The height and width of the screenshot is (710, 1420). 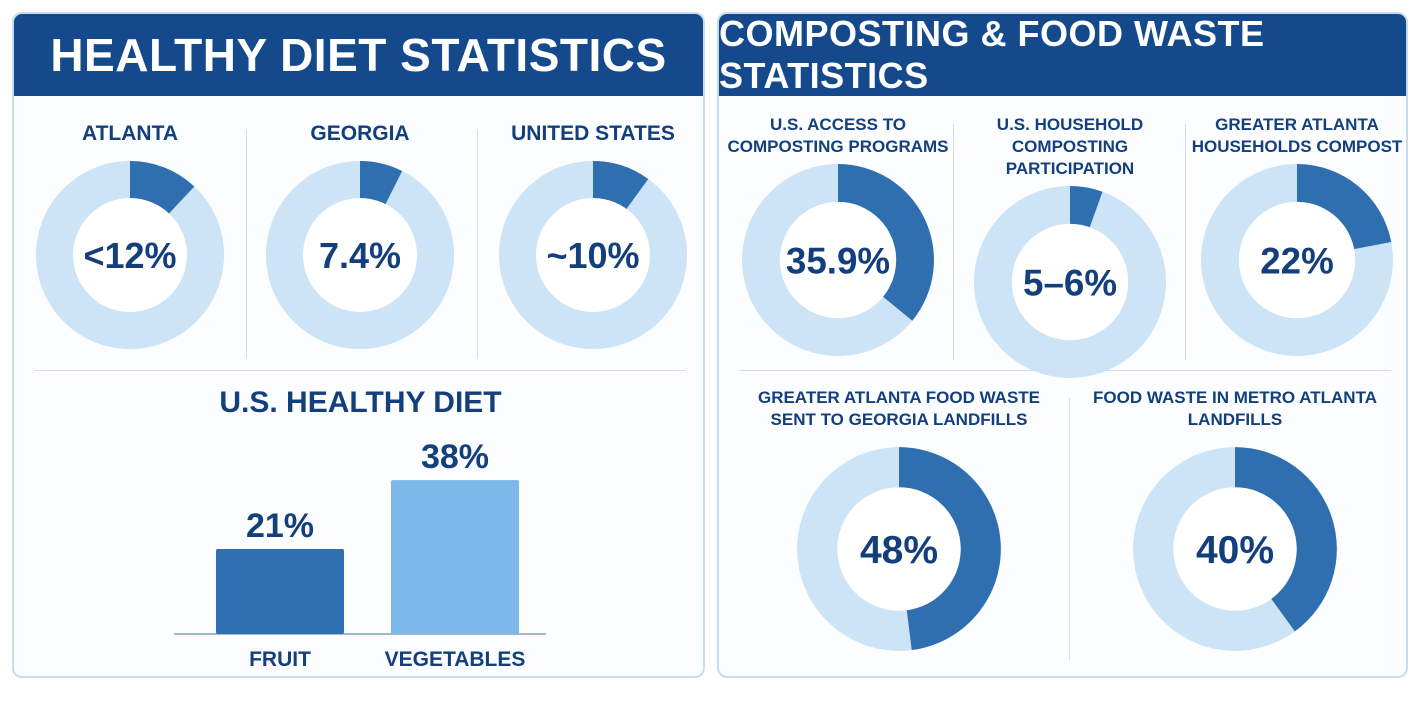 I want to click on bar-chart: 21% FRUIT 38% VEGETABLES, so click(x=360, y=554).